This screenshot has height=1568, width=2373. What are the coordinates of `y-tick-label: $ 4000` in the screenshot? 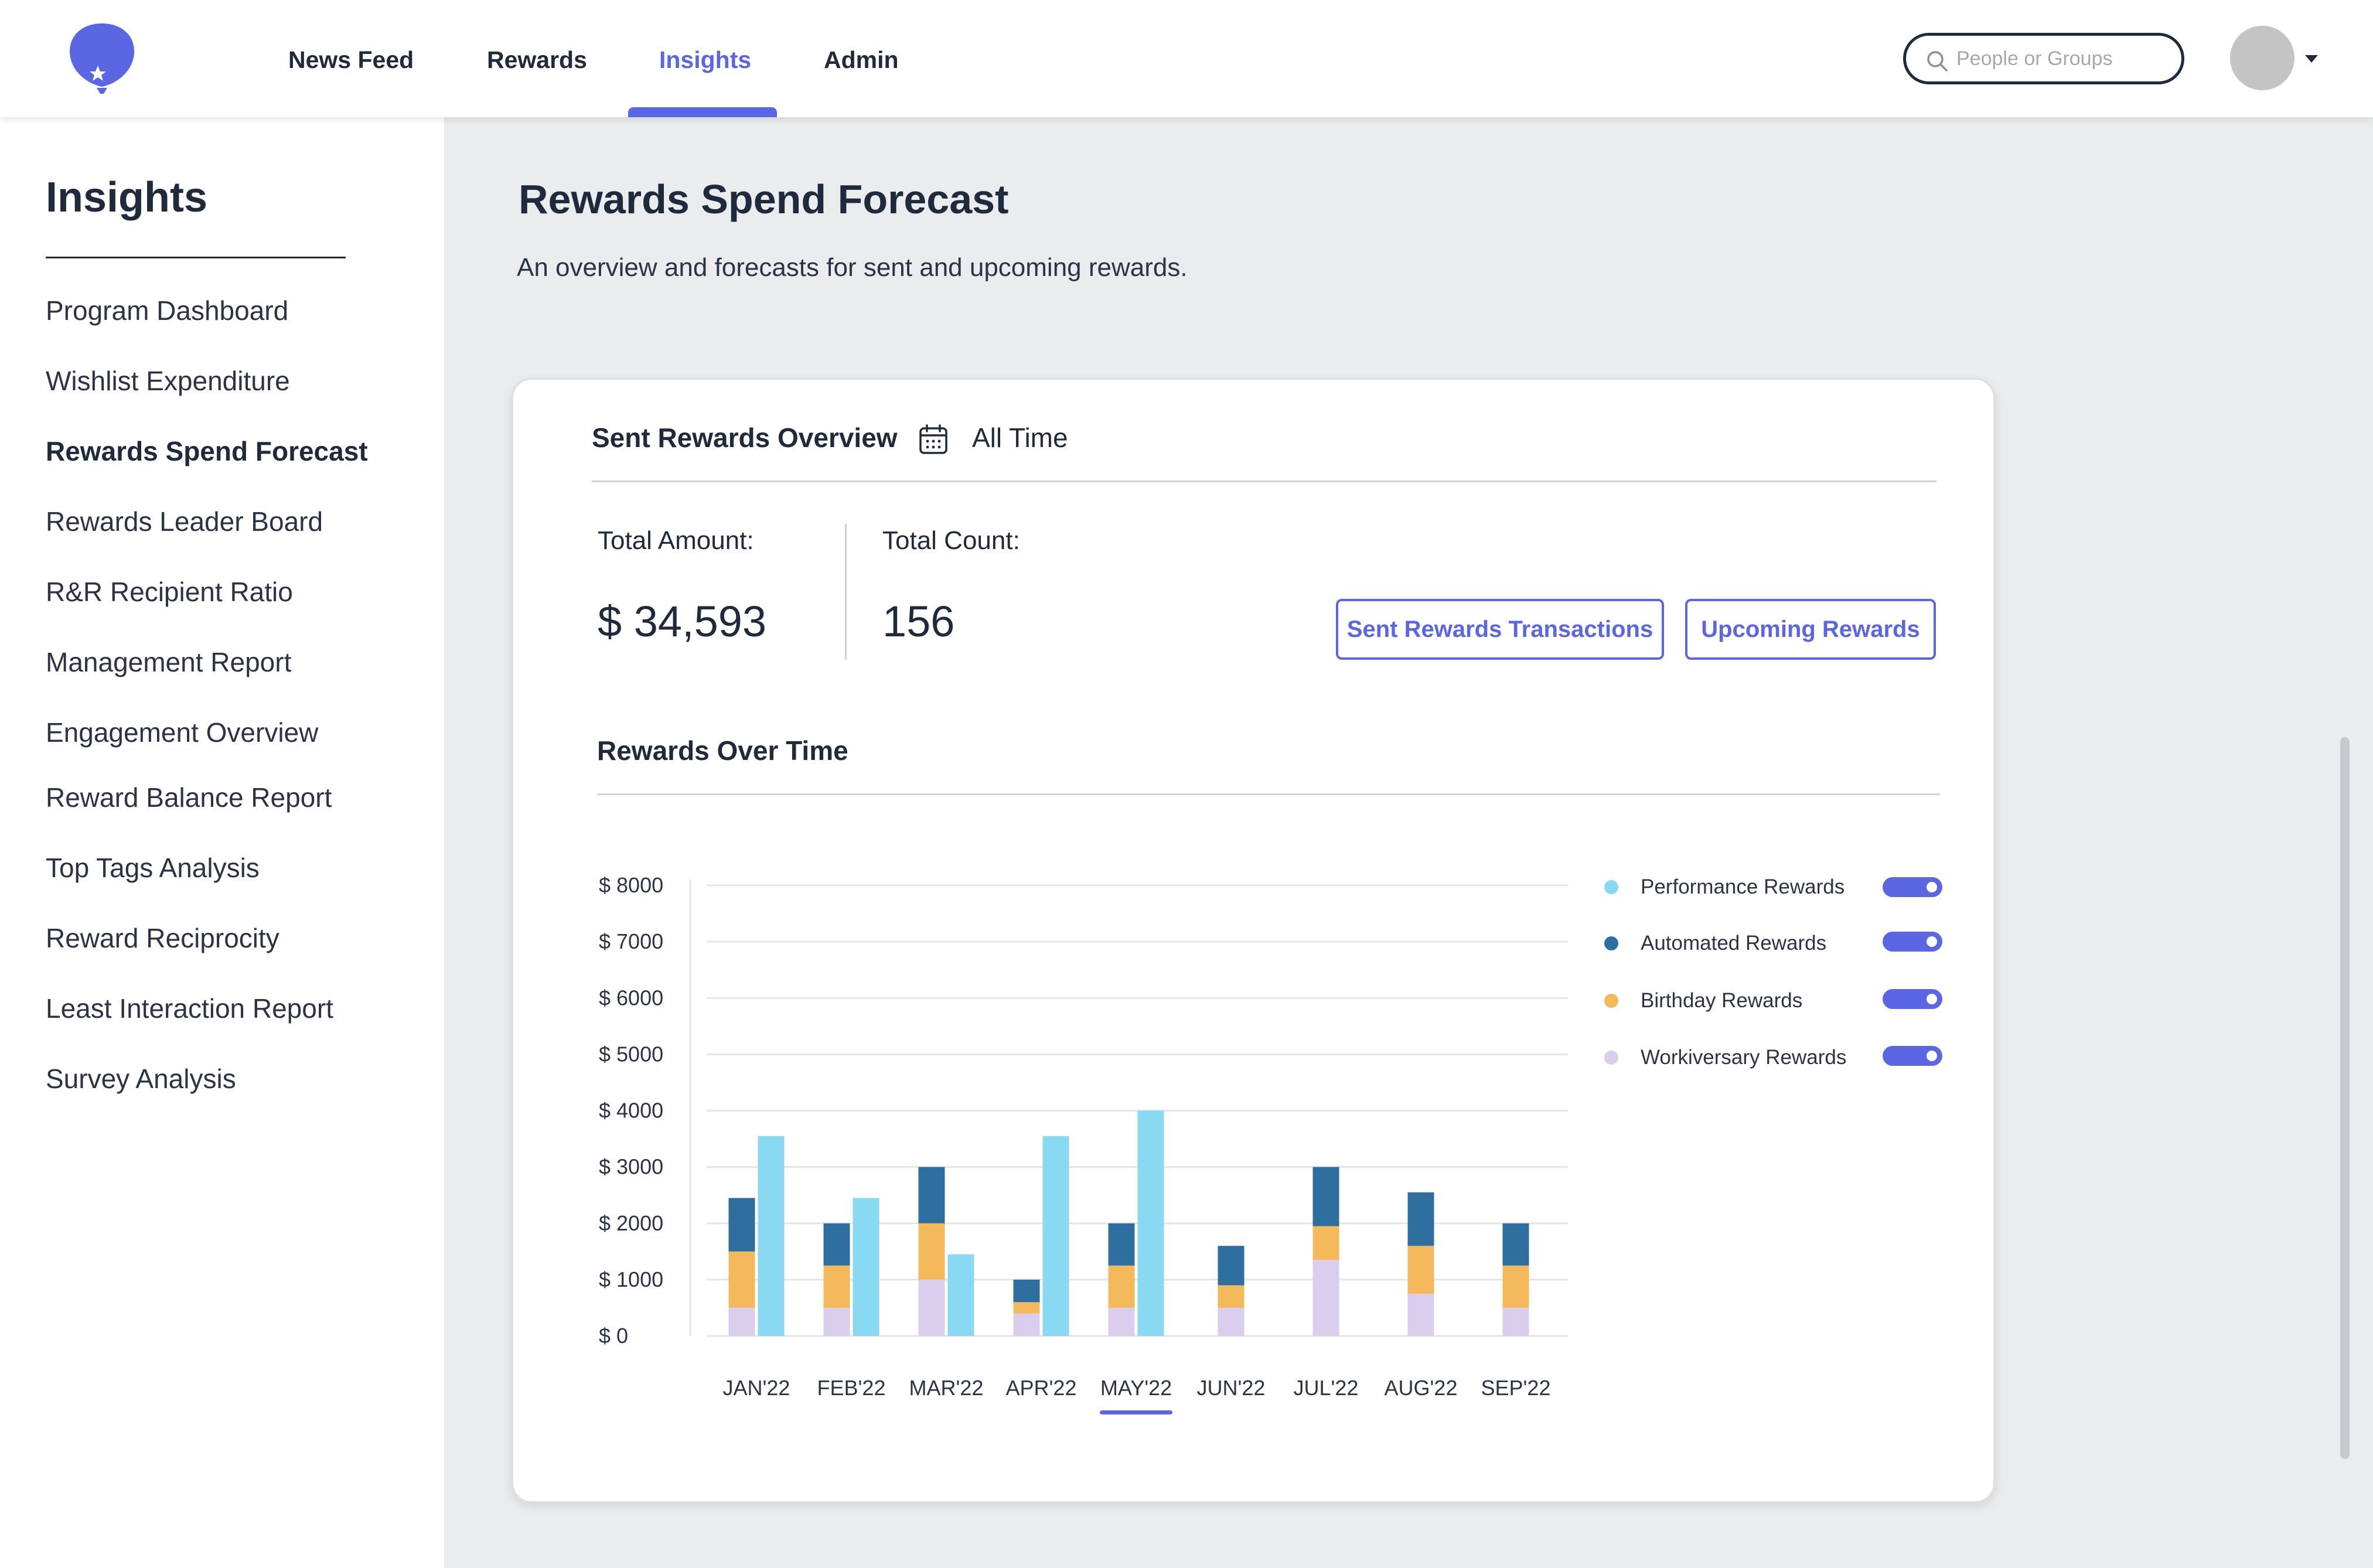 It's located at (631, 1111).